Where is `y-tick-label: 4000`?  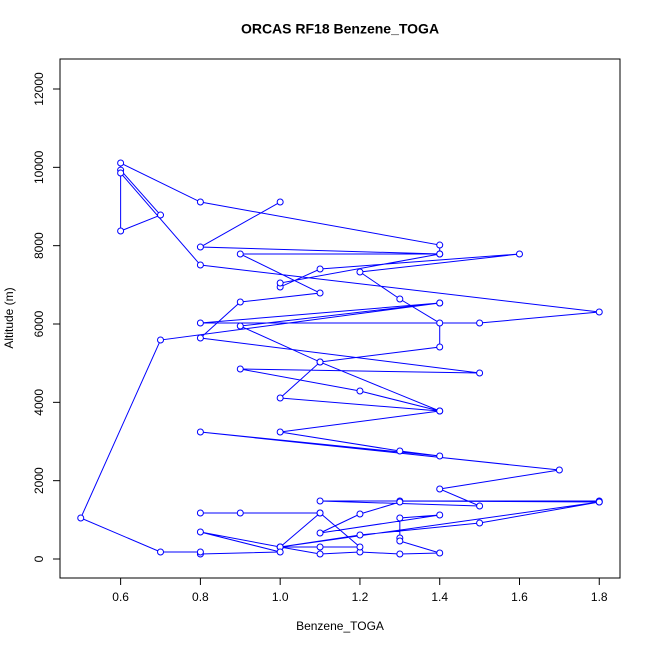
y-tick-label: 4000 is located at coordinates (39, 402).